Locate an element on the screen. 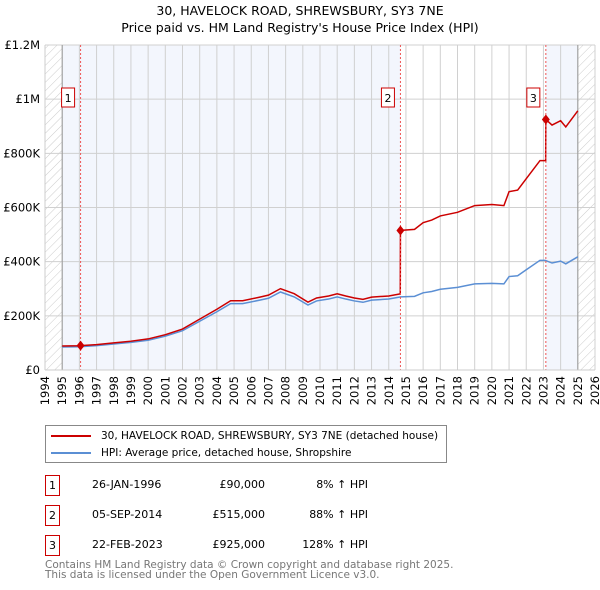 The height and width of the screenshot is (590, 600). legend-swatch-hpi is located at coordinates (71, 452).